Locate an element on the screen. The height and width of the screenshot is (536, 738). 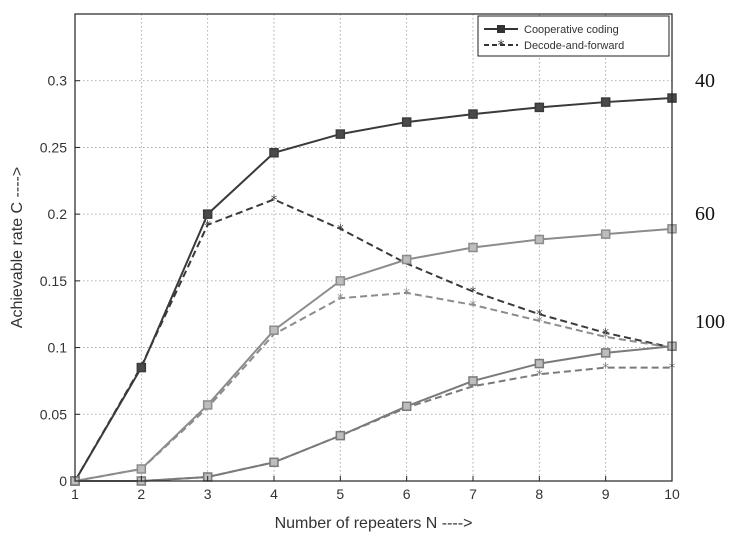
legend-label-decode-forward: Decode-and-forward is located at coordinates (574, 46).